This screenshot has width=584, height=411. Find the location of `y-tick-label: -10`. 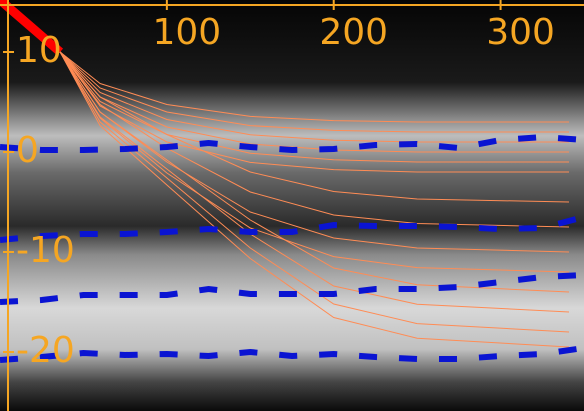

y-tick-label: -10 is located at coordinates (45, 250).